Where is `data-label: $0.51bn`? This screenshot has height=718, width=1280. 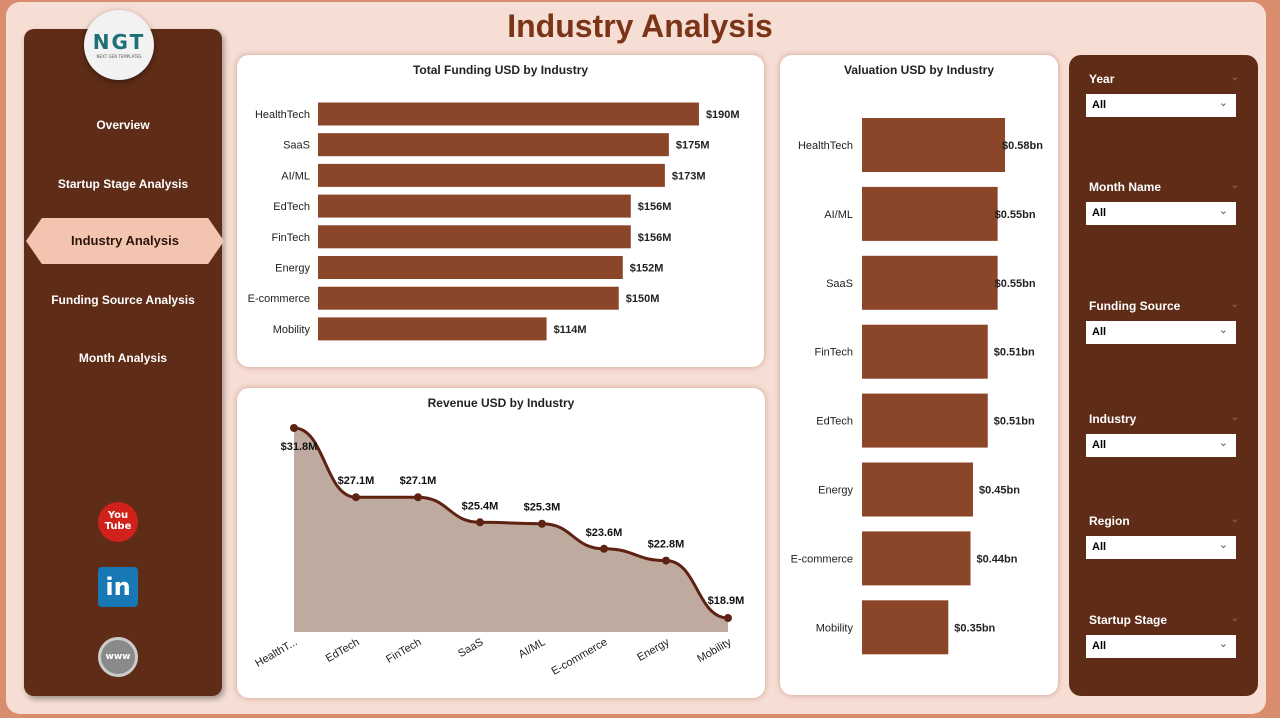
data-label: $0.51bn is located at coordinates (1014, 353).